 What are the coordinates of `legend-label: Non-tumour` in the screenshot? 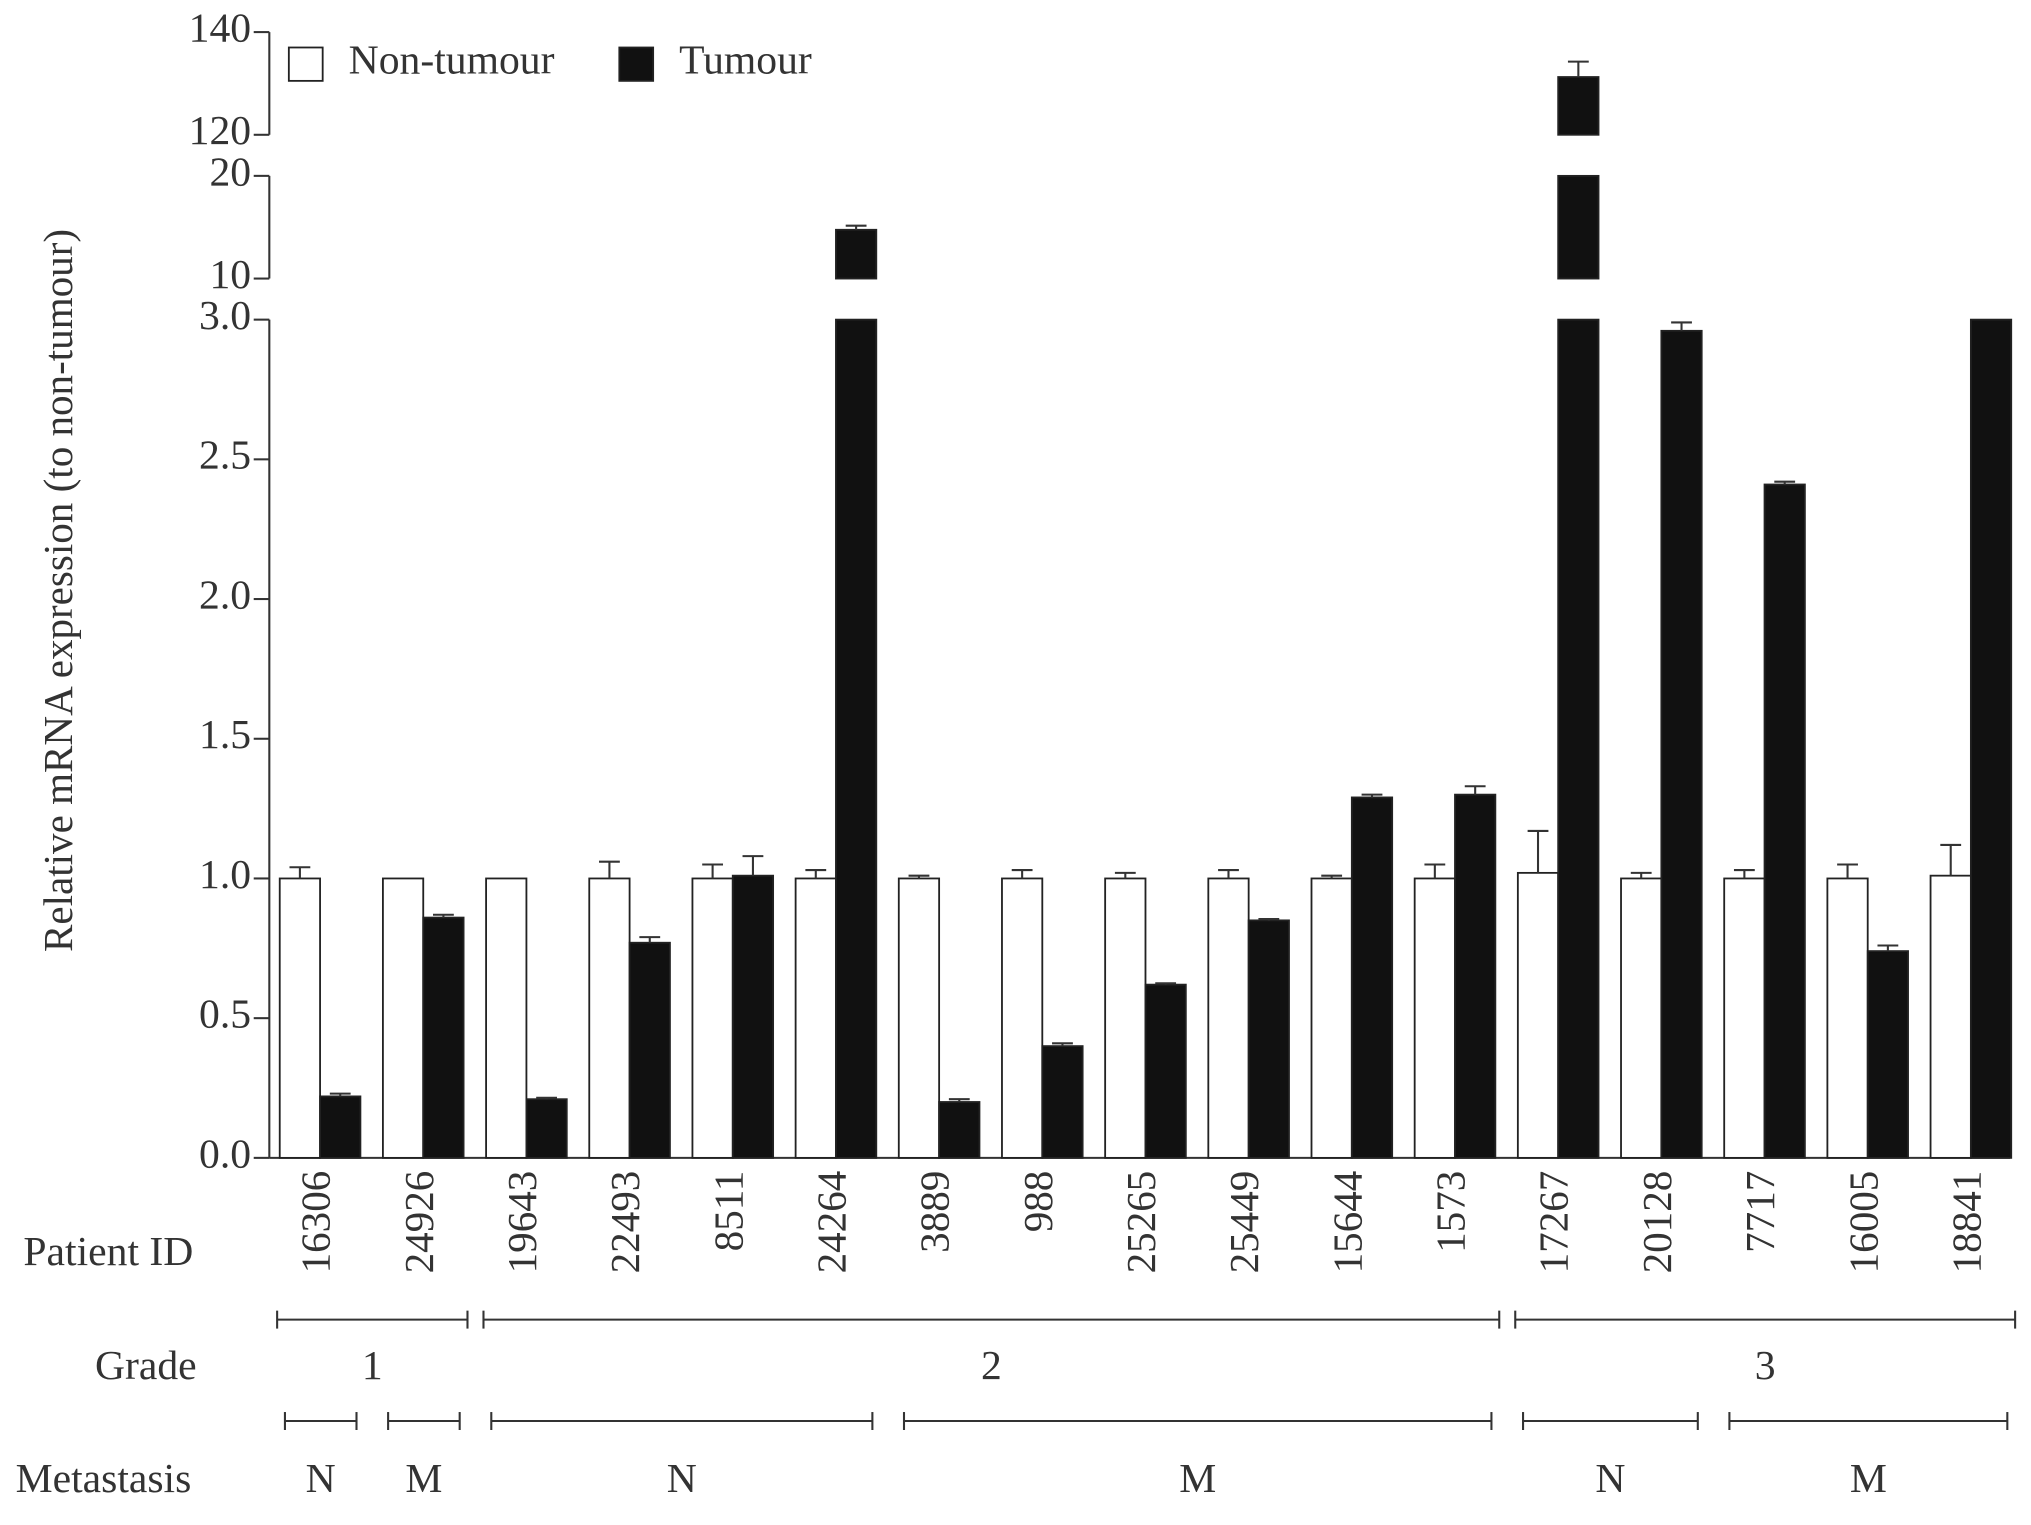 It's located at (452, 60).